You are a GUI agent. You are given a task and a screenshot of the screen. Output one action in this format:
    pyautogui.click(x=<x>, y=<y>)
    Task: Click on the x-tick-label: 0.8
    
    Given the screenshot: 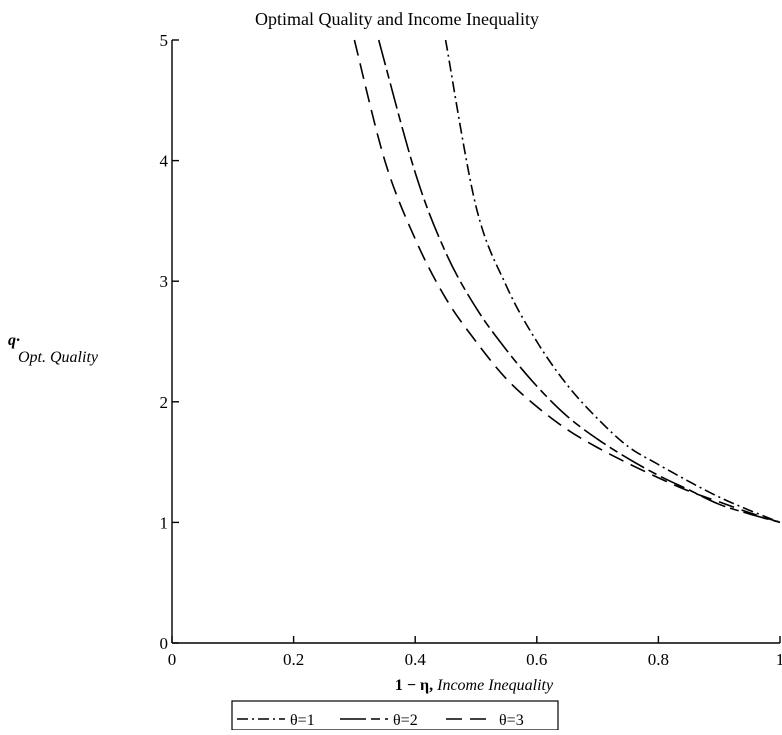 What is the action you would take?
    pyautogui.click(x=658, y=659)
    